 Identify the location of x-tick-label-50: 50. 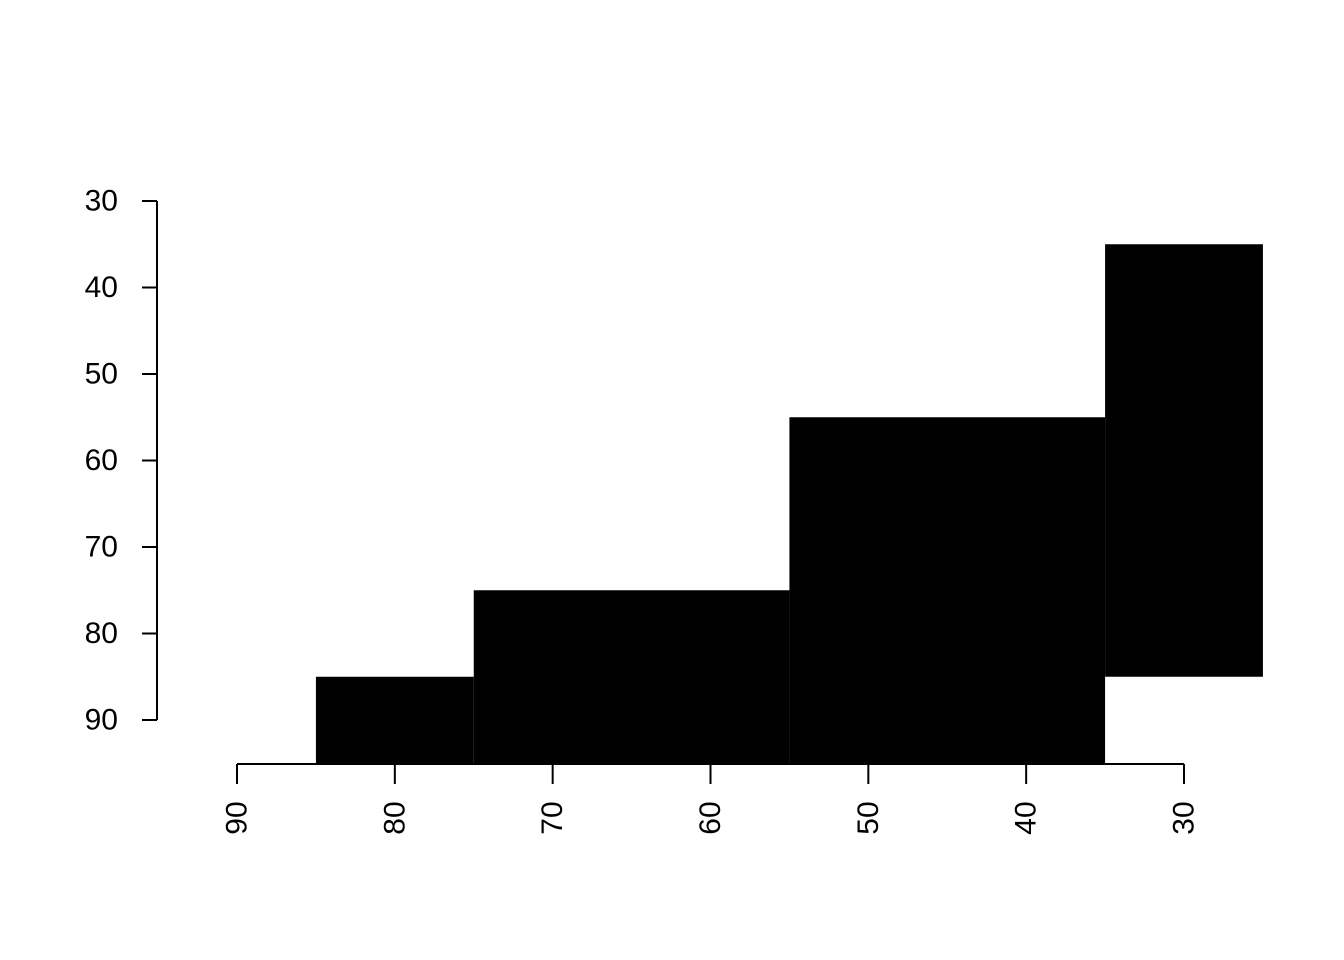
(868, 817).